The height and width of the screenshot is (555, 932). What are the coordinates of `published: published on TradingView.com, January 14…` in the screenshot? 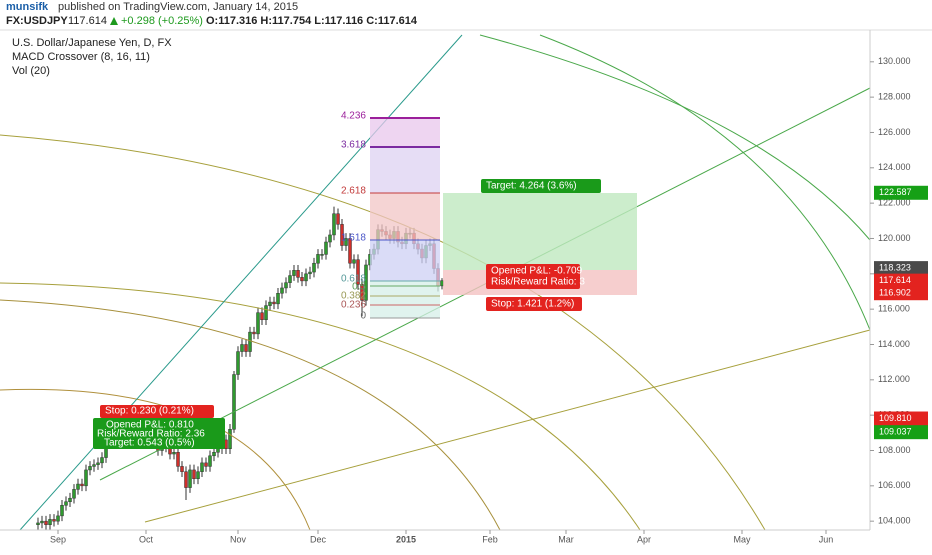 It's located at (178, 7).